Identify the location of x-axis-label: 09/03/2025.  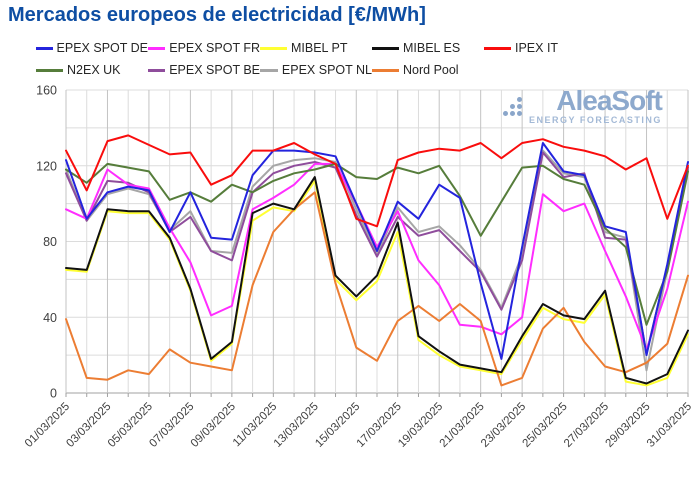
(213, 425).